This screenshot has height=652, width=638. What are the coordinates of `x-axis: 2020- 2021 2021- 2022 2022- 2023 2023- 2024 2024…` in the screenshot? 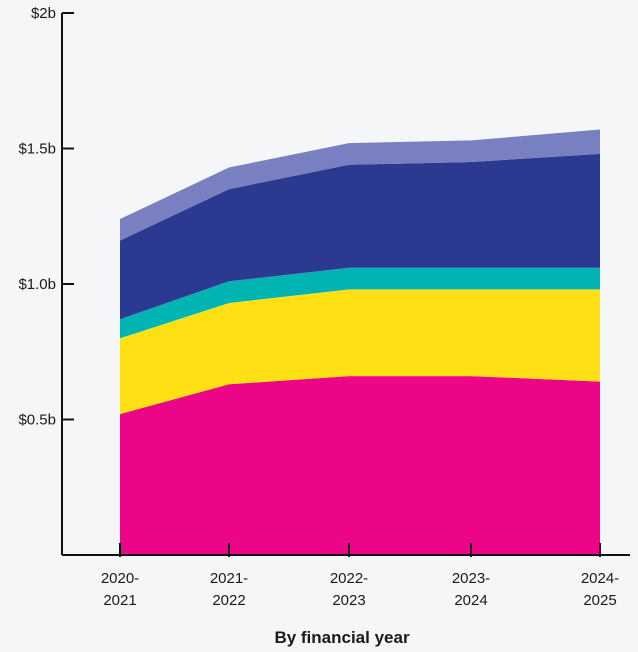 It's located at (346, 576).